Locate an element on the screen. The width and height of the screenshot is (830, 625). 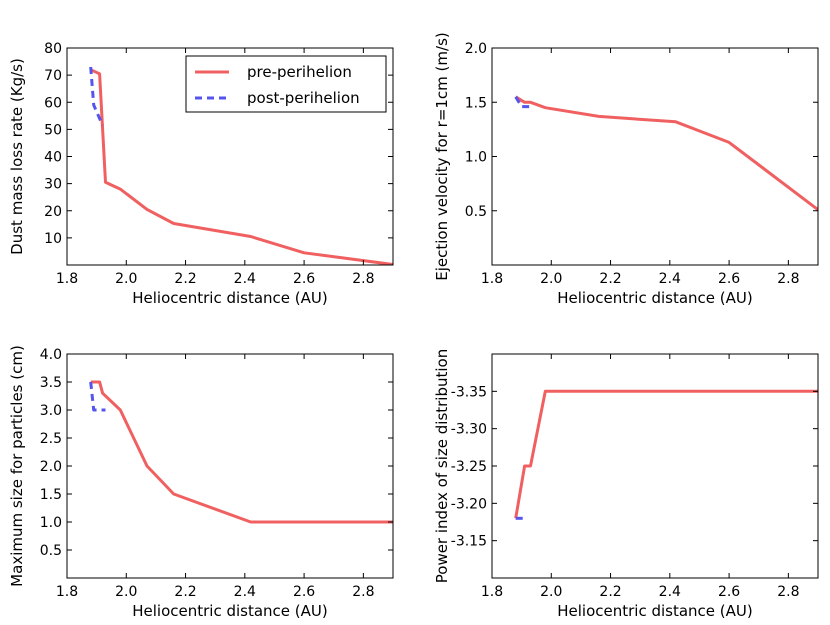
y-axis-label: Dust mass loss rate (Kg/s) is located at coordinates (17, 156).